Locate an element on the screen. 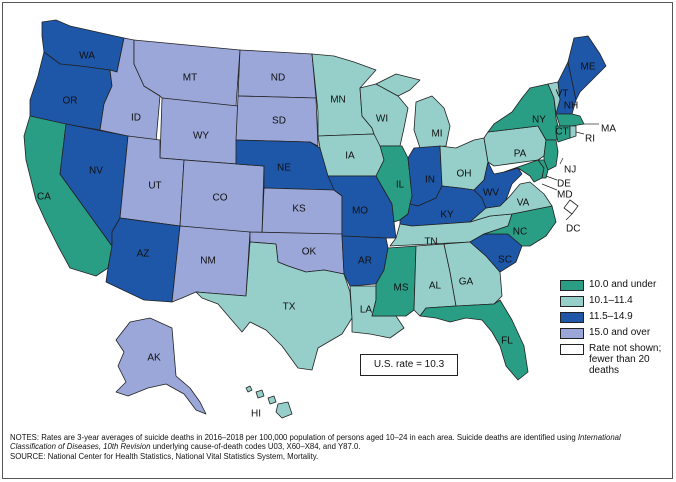  state-label-NC: NC is located at coordinates (520, 232).